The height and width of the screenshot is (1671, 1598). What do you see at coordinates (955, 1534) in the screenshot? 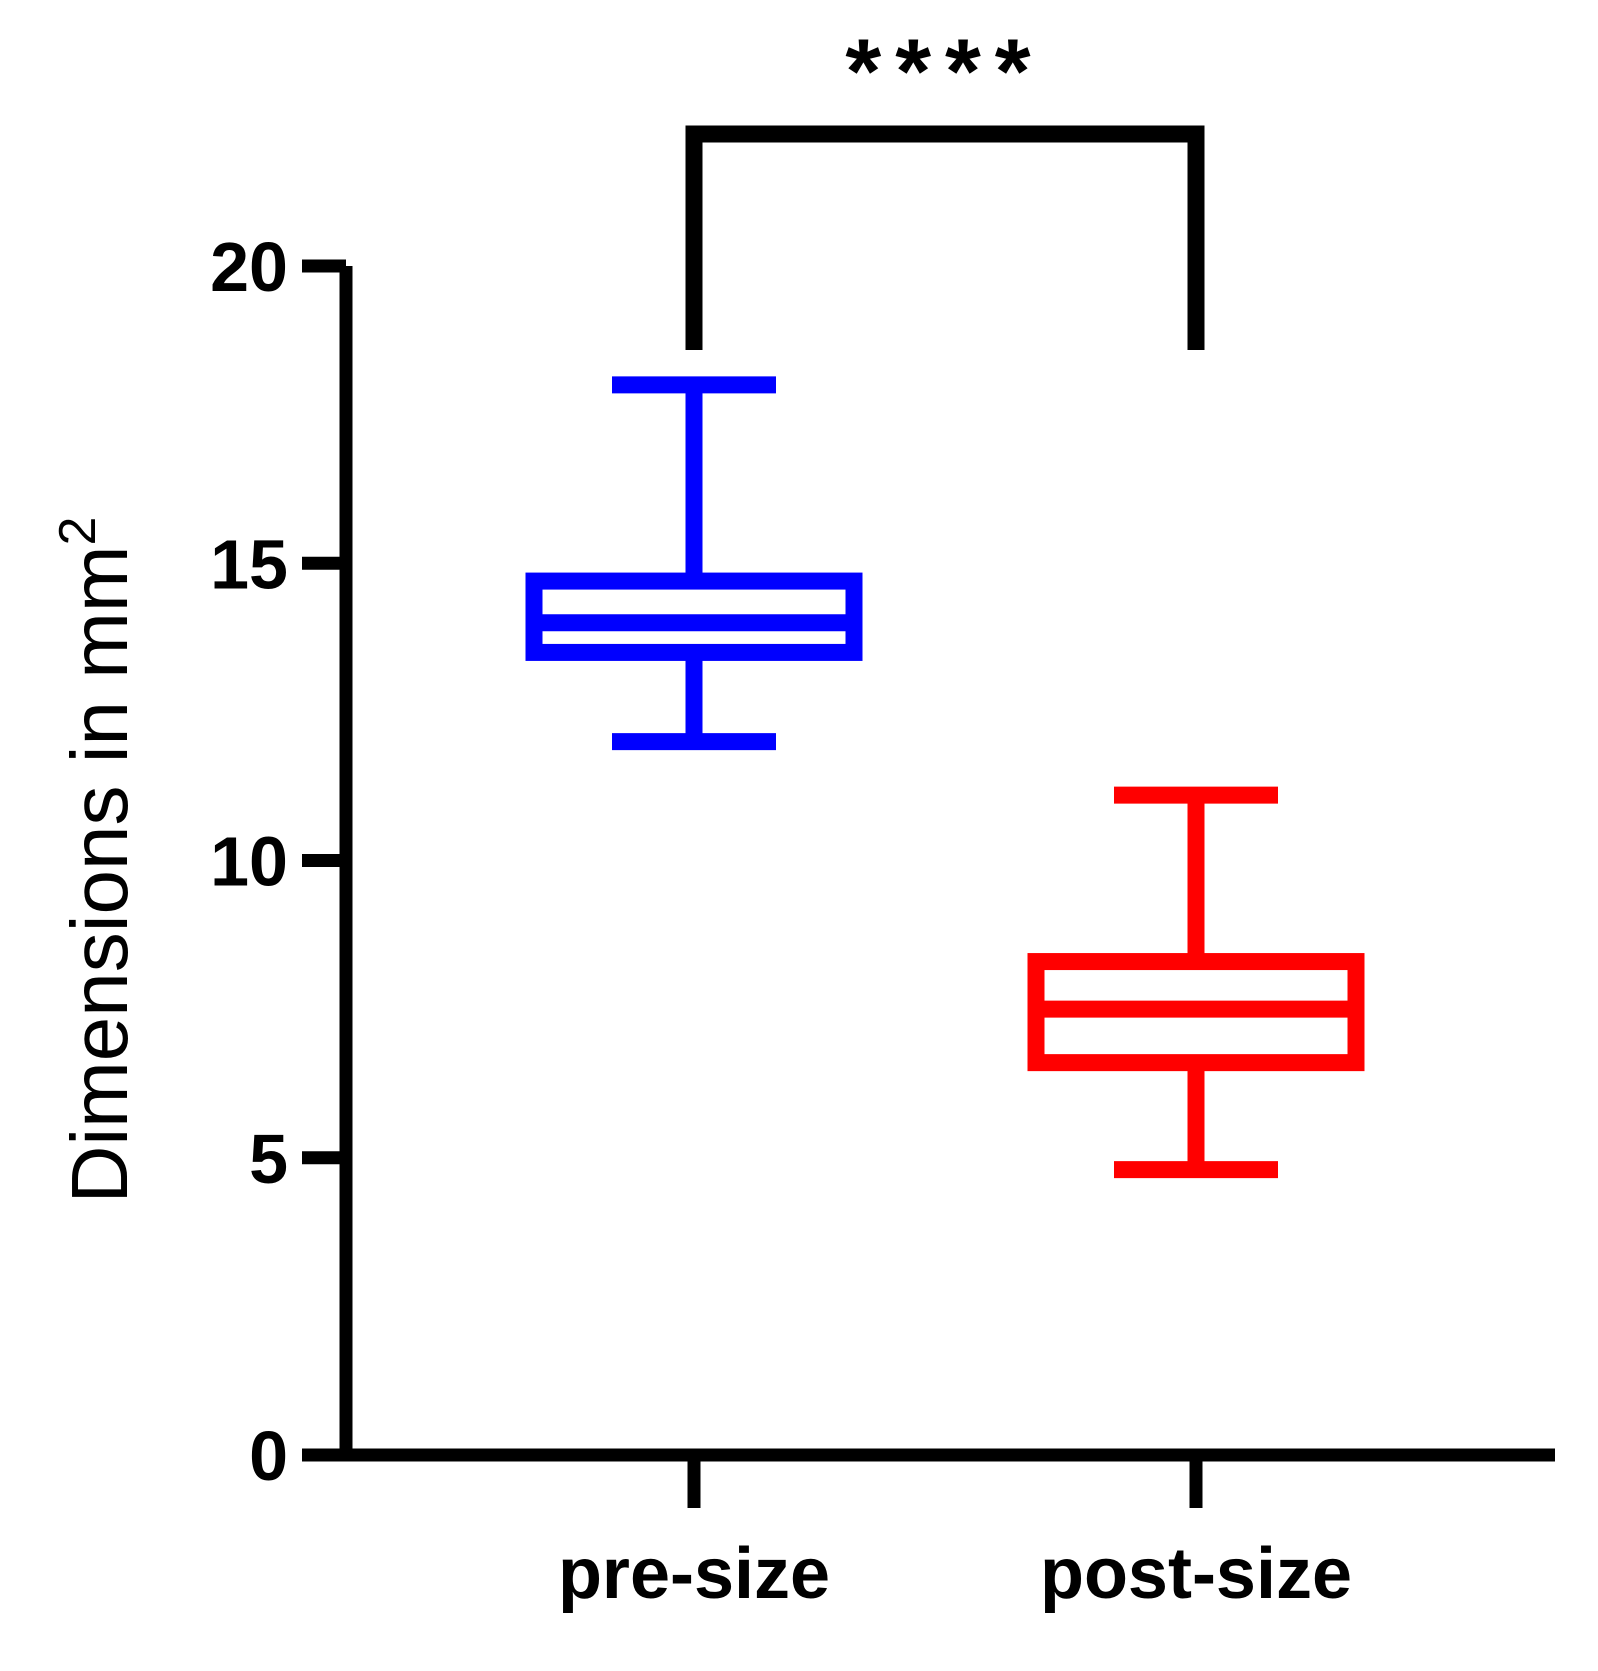
I see `x-ticks: pre-size post-size` at bounding box center [955, 1534].